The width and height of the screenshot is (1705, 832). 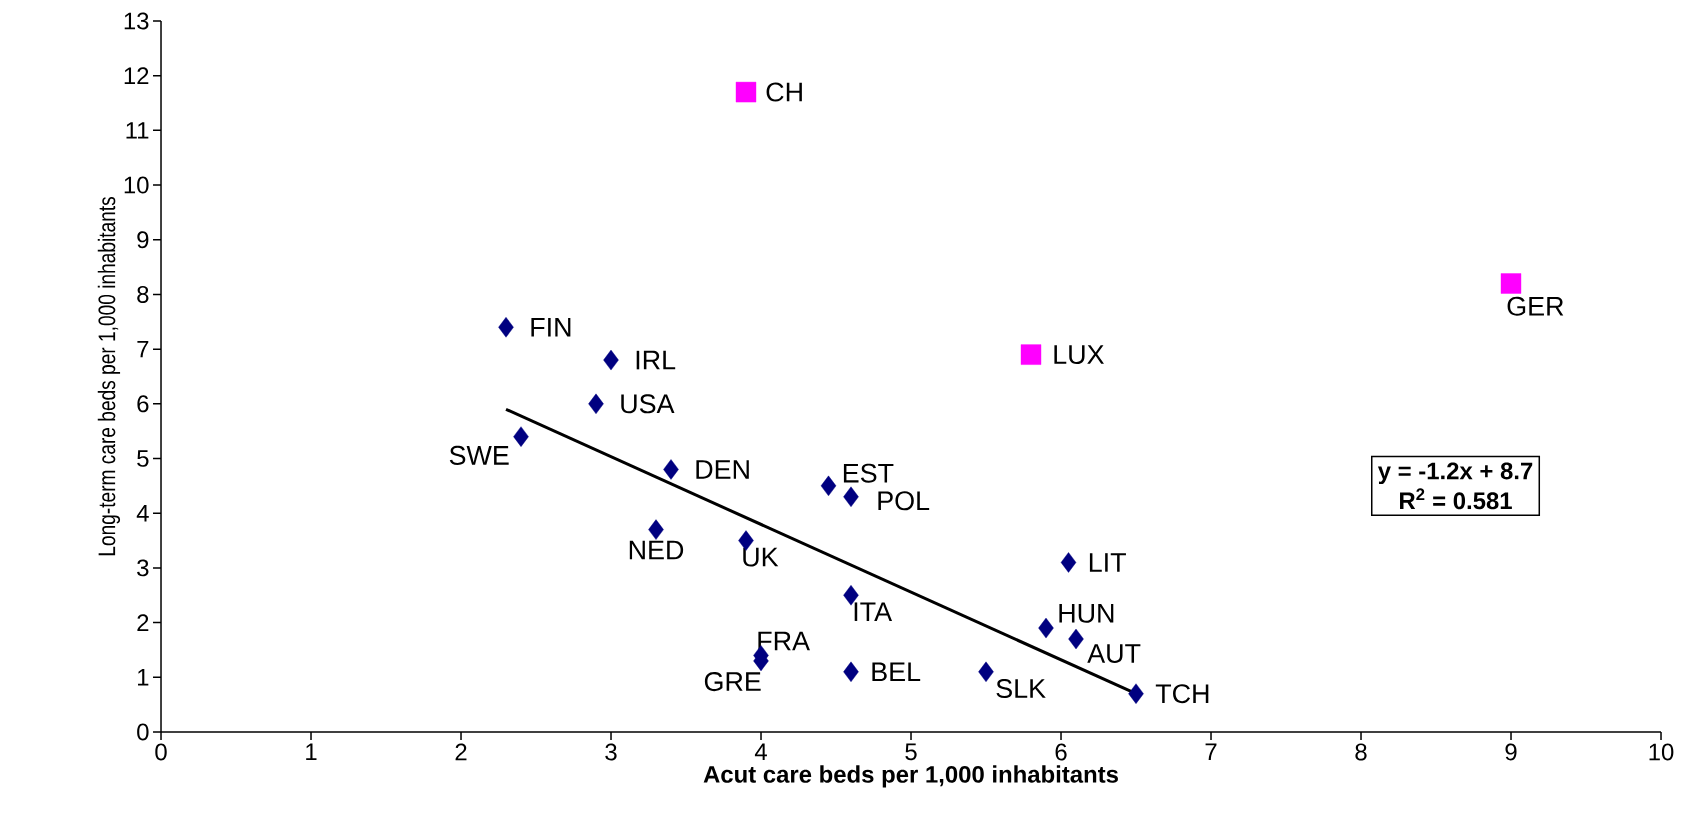 I want to click on annotation: SLK, so click(x=1021, y=689).